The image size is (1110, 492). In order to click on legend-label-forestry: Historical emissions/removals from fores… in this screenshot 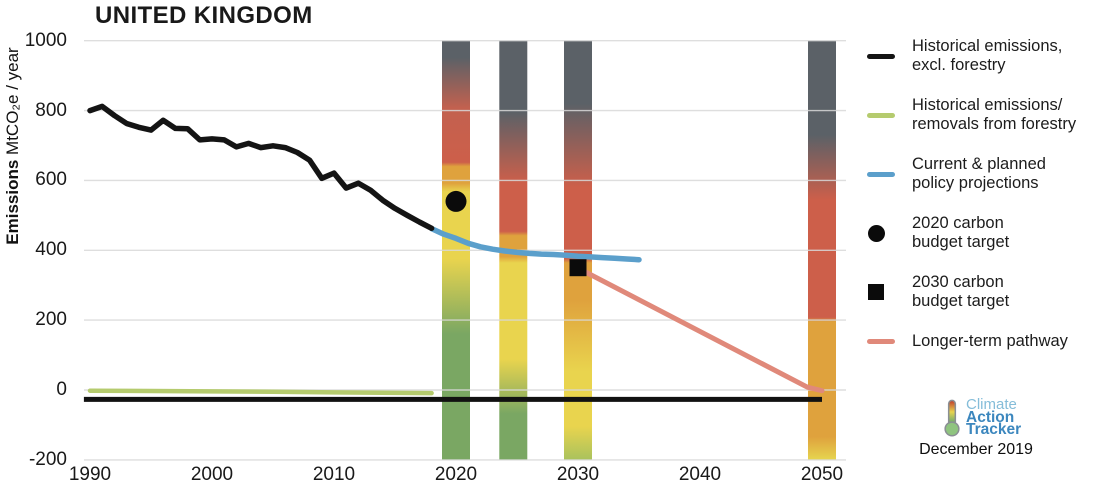, I will do `click(994, 114)`.